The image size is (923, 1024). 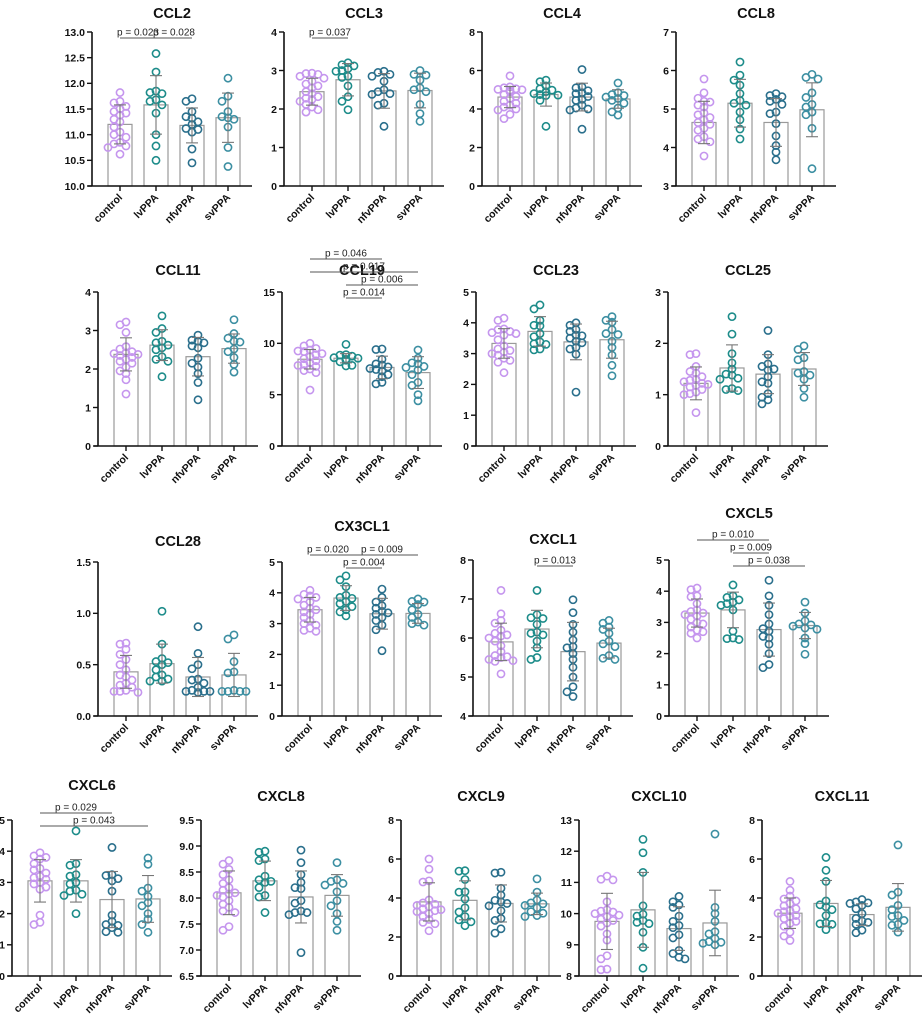 I want to click on chart-title: CXCL11, so click(x=842, y=797).